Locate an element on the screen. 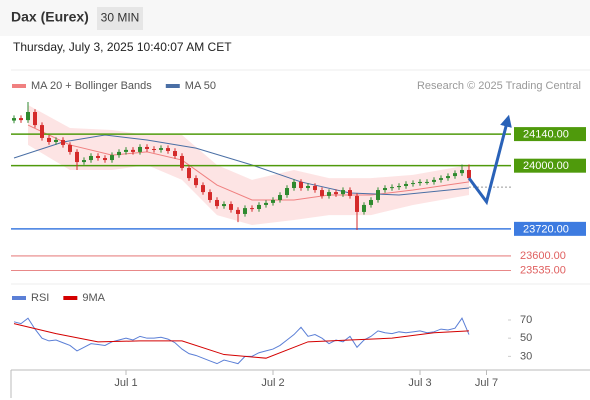  timestamp: Thursday, July 3, 2025 10:40:07 AM CET is located at coordinates (122, 47).